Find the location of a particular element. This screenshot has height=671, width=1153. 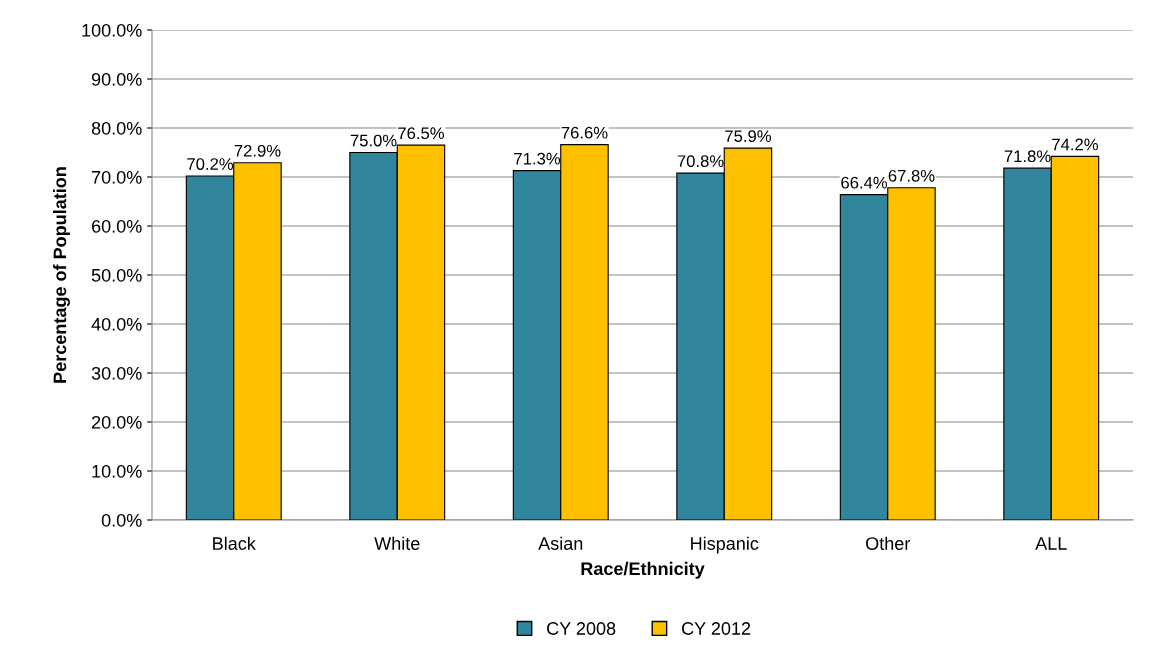

x-tick-label: ALL is located at coordinates (1051, 543).